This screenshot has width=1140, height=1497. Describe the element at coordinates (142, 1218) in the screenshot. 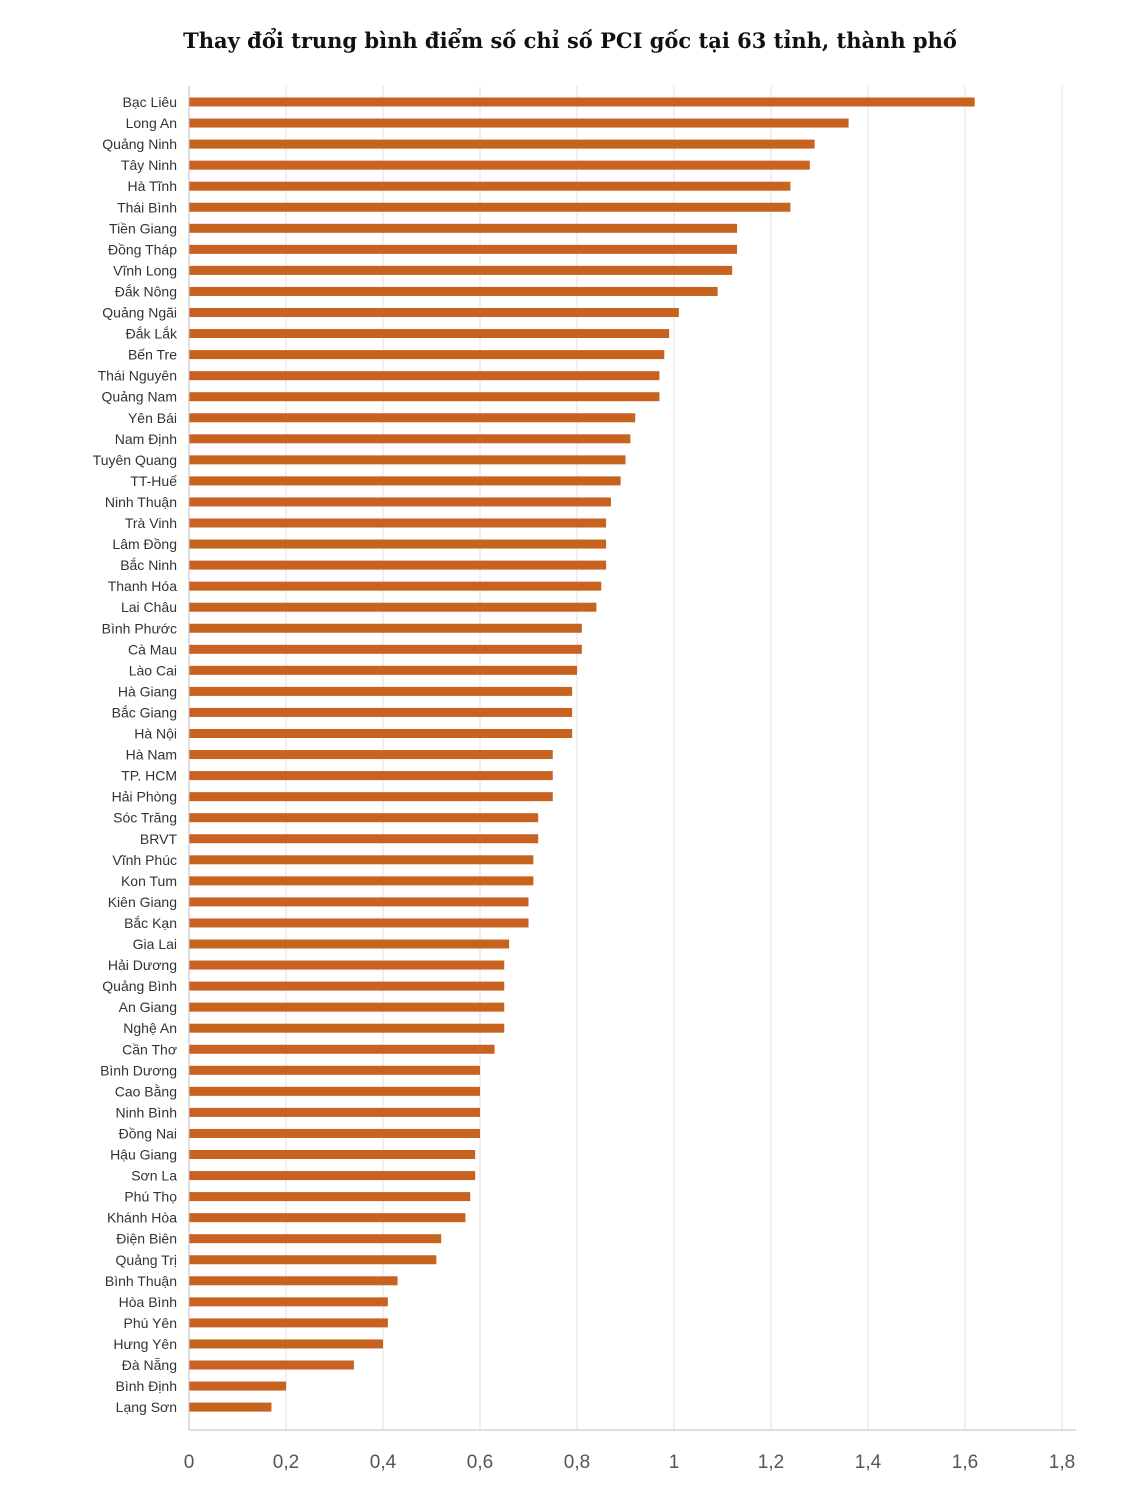

I see `category-label: Khánh Hòa` at that location.